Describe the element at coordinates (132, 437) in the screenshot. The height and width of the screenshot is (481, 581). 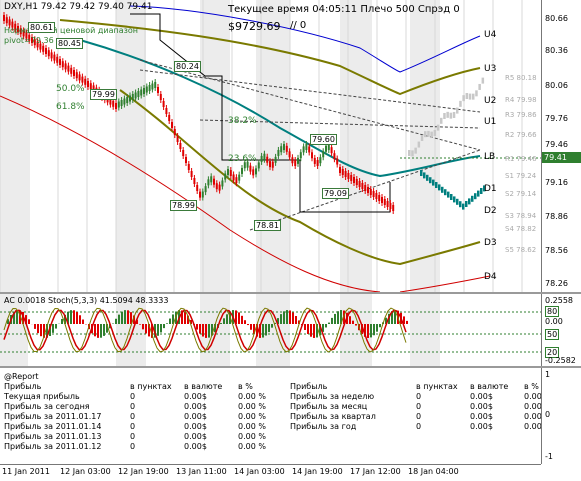
I see `report-cell-pts: 0` at that location.